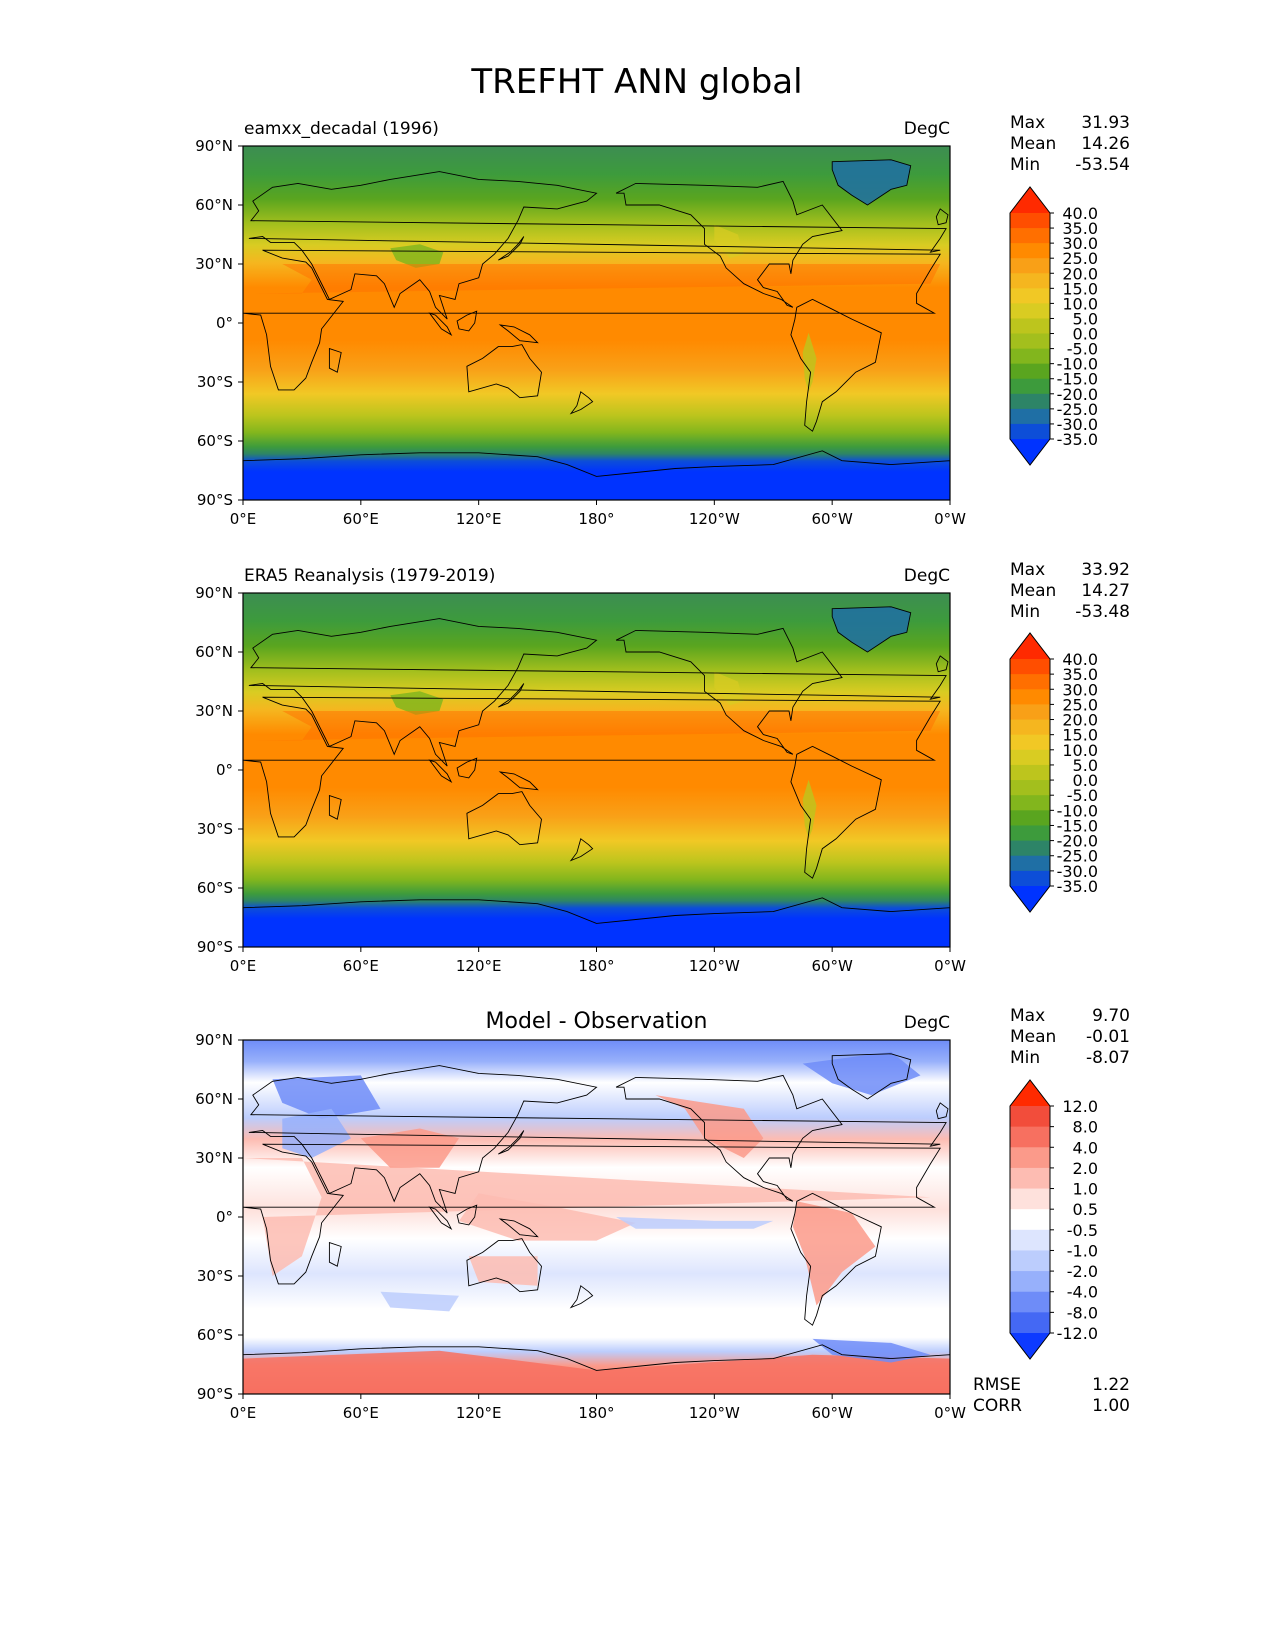 This screenshot has height=1650, width=1275. I want to click on asia-warm-anomaly, so click(409, 1148).